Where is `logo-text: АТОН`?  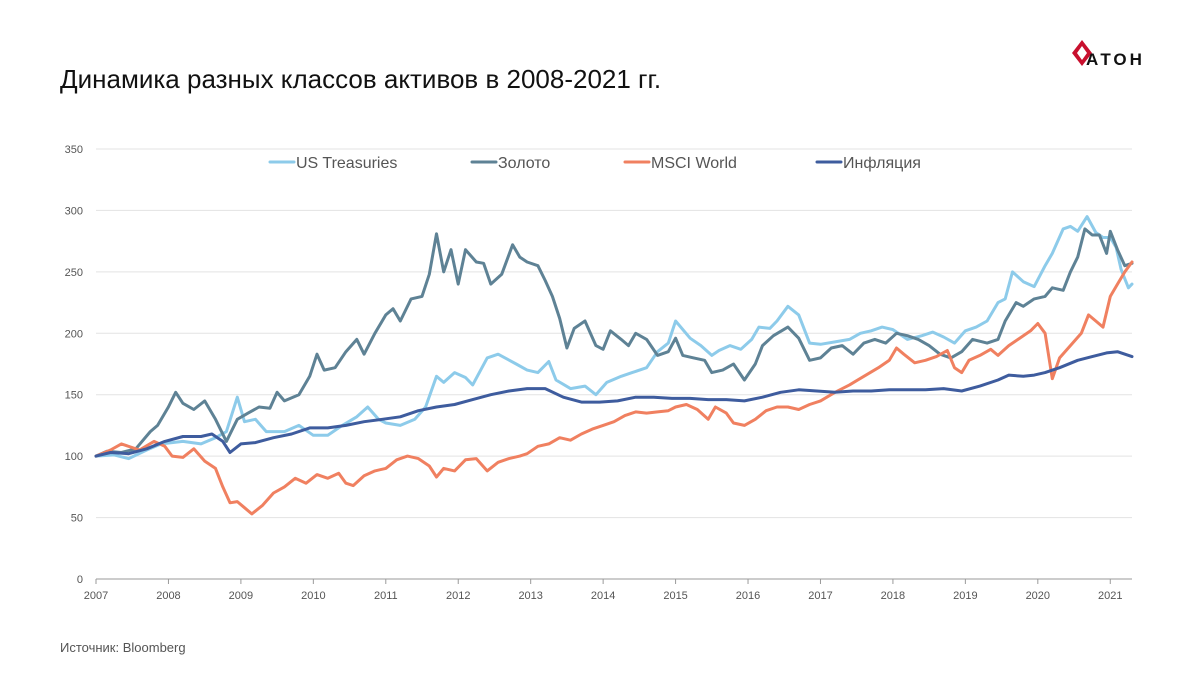
logo-text: АТОН is located at coordinates (1115, 59).